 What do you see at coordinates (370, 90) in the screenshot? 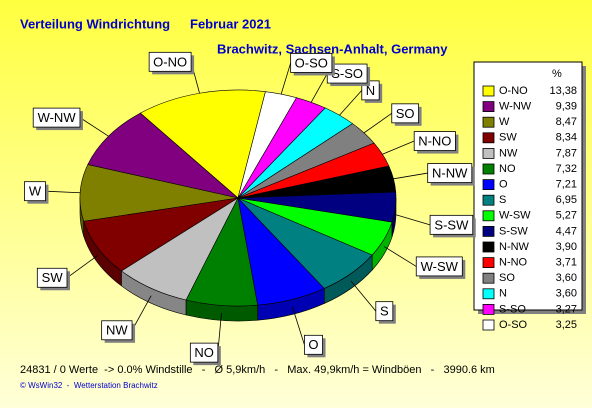
I see `label-text: N` at bounding box center [370, 90].